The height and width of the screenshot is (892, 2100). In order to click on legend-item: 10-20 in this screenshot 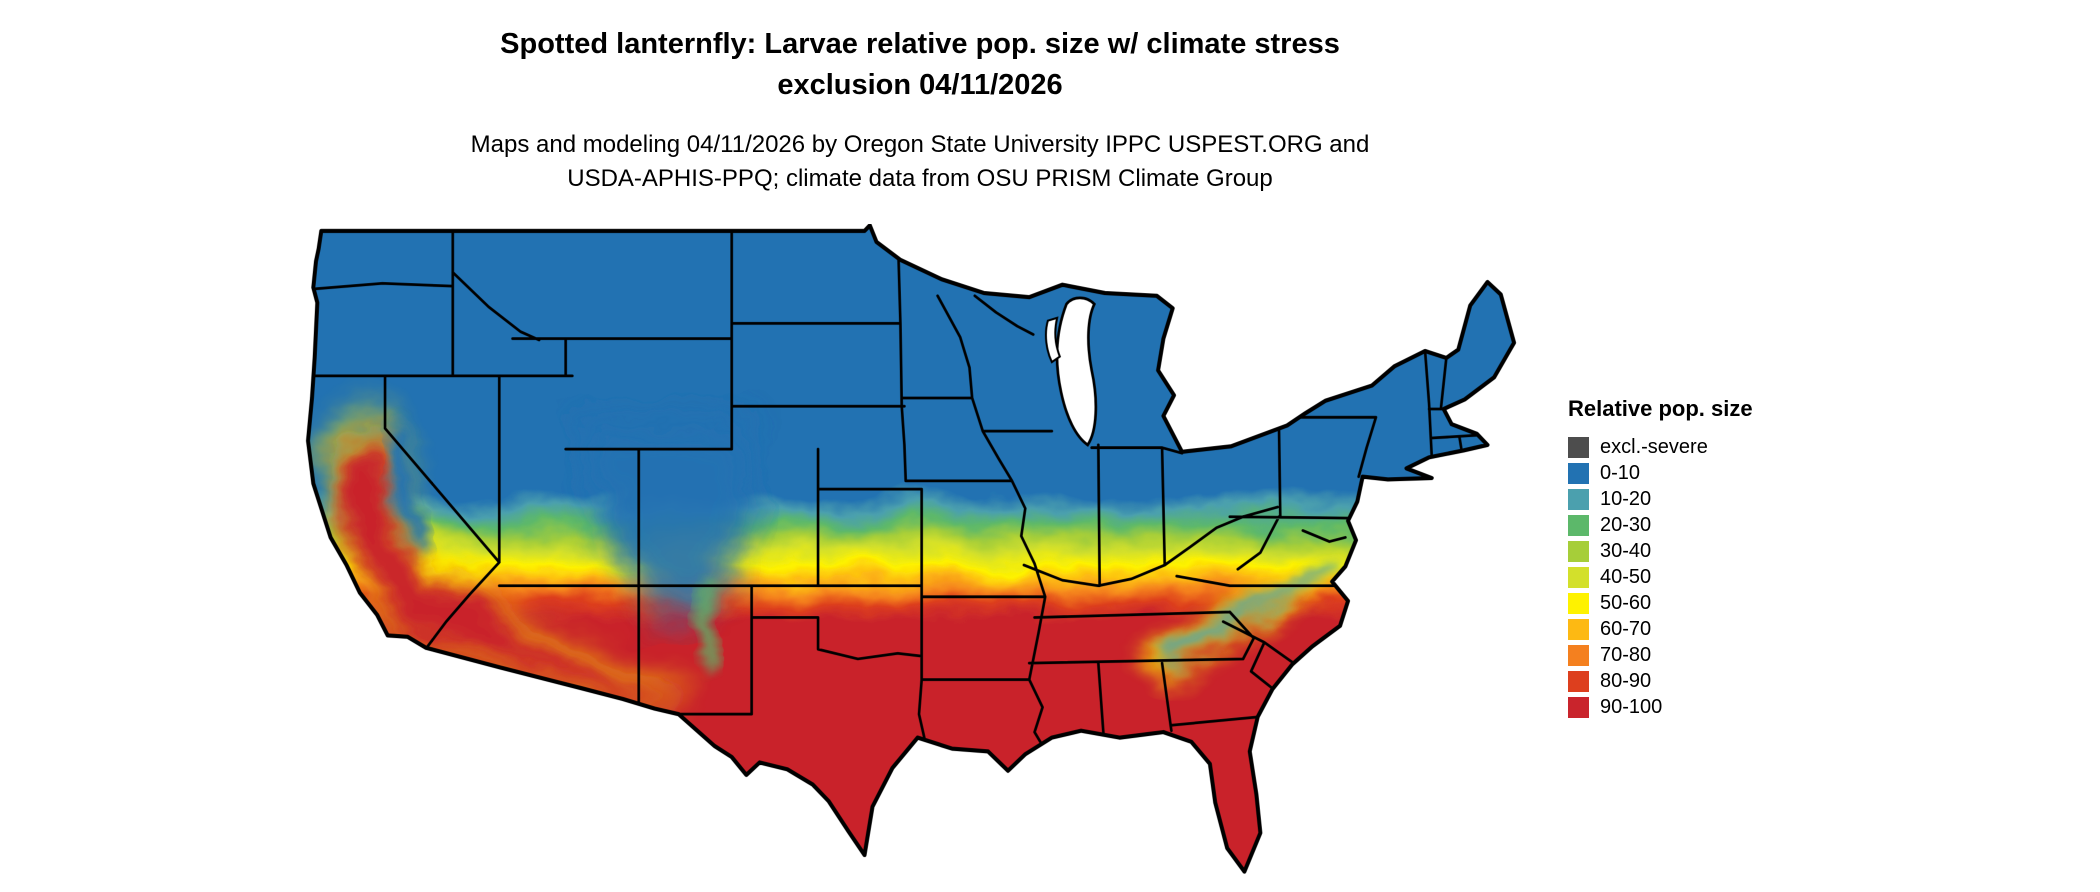, I will do `click(1660, 499)`.